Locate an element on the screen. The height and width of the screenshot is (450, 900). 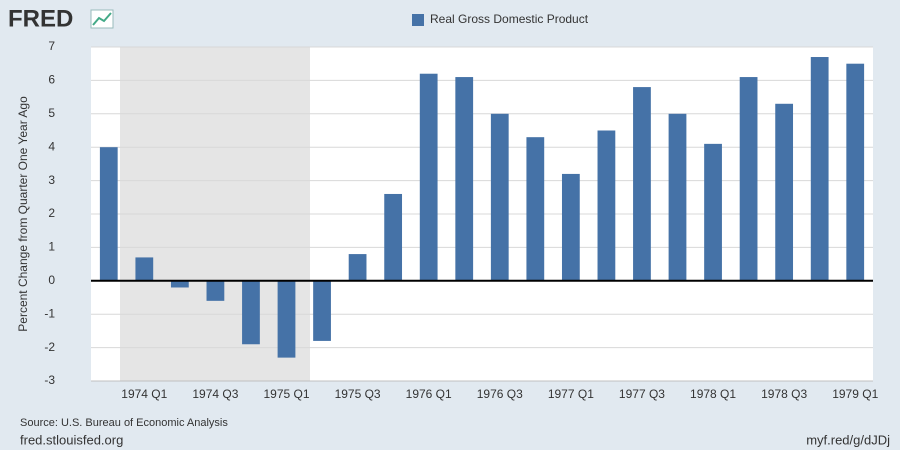
logo-icon is located at coordinates (102, 19).